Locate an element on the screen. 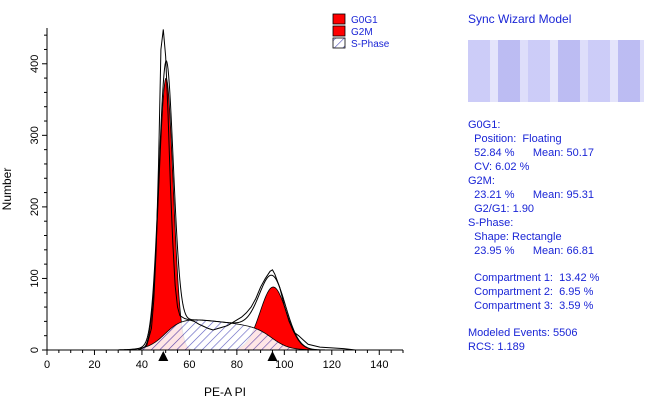 This screenshot has width=650, height=400. sphase-shape: Shape: Rectangle is located at coordinates (518, 237).